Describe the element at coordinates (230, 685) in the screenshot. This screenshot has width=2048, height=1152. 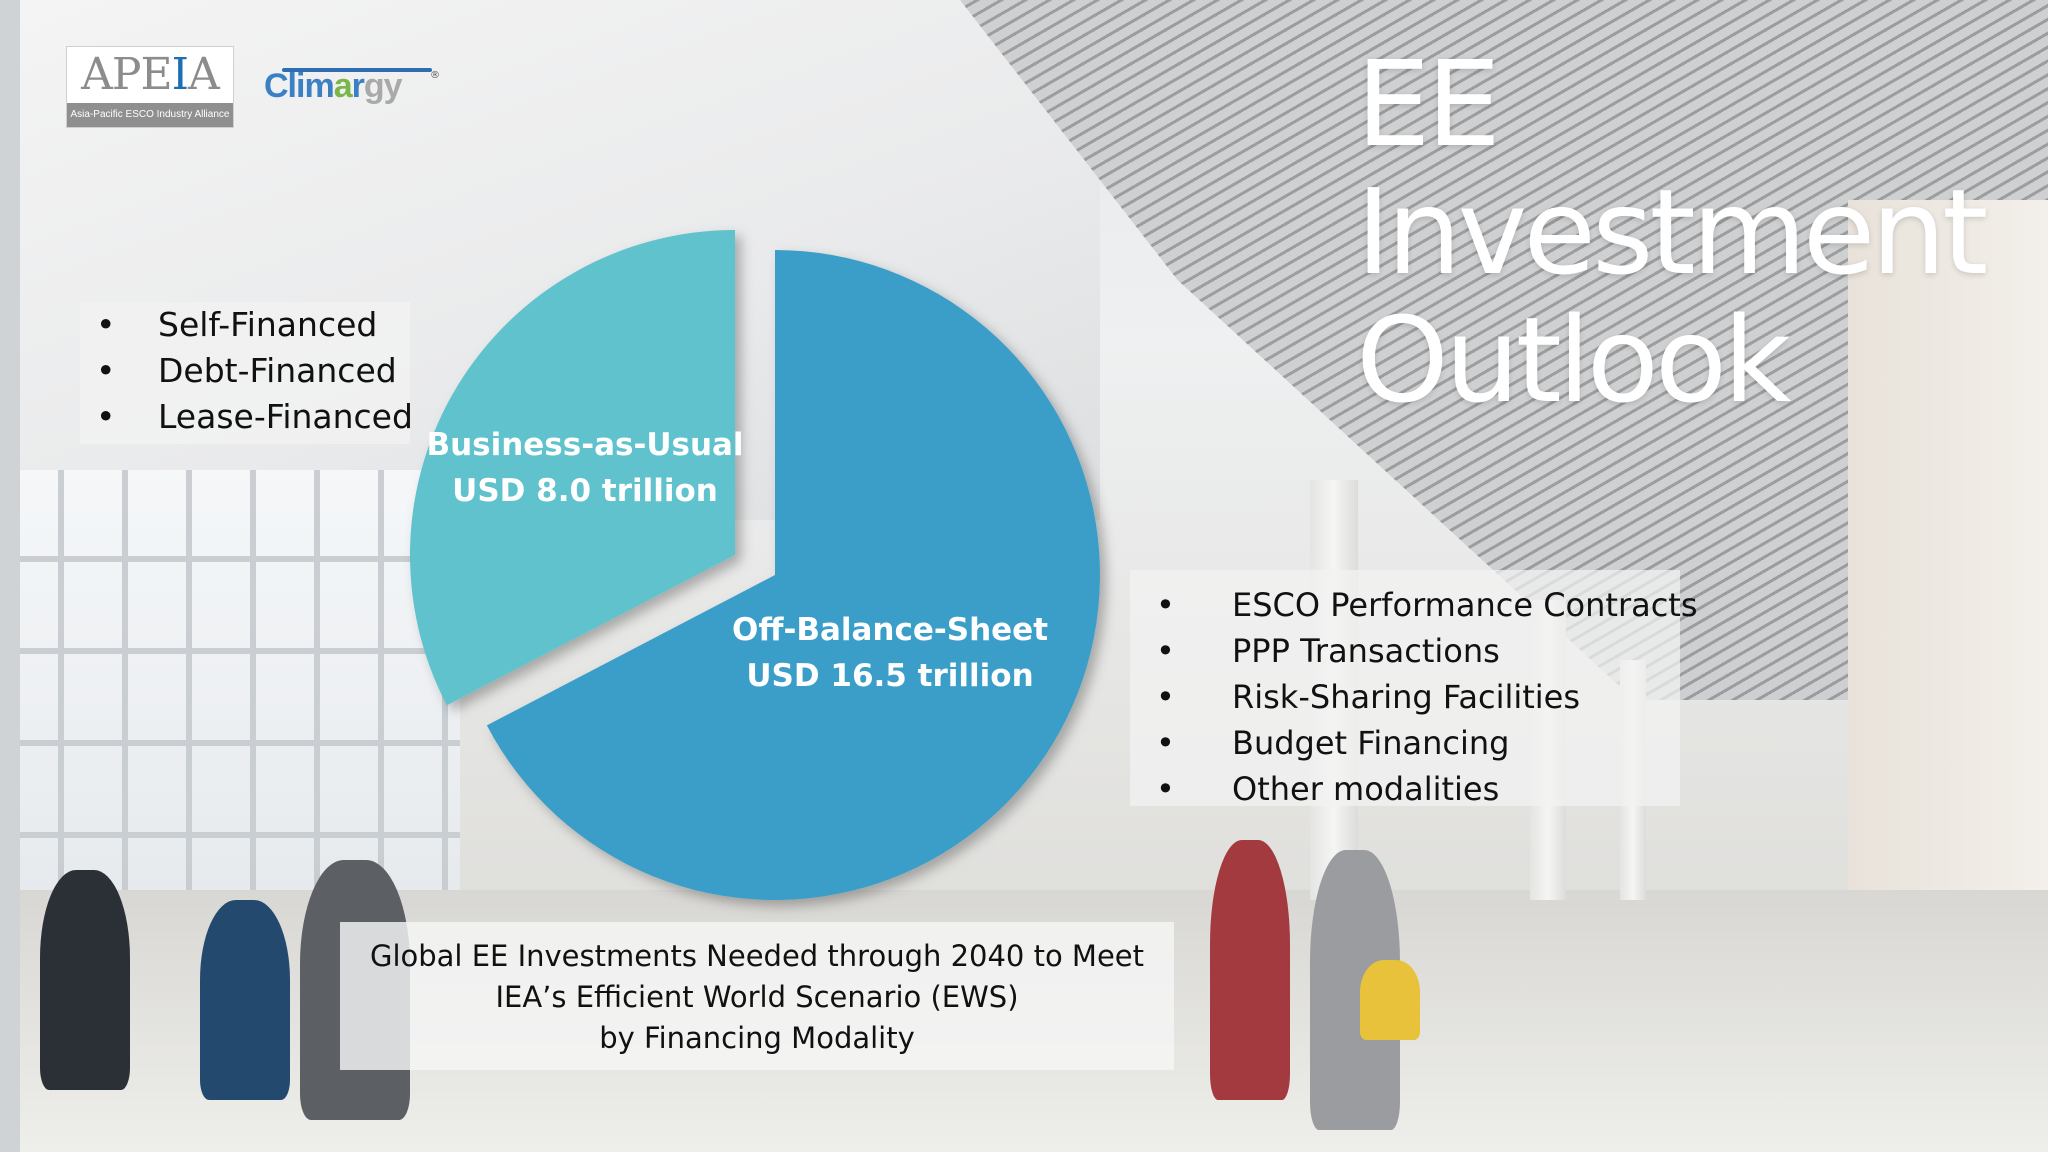
I see `window-wall` at that location.